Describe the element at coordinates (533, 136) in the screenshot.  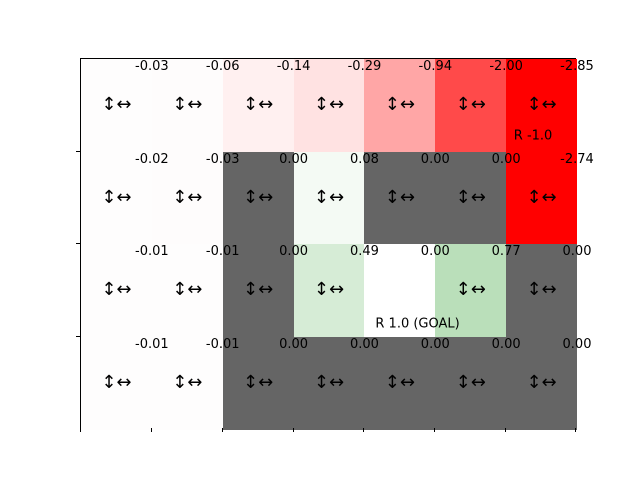
I see `reward-label: R -1.0` at that location.